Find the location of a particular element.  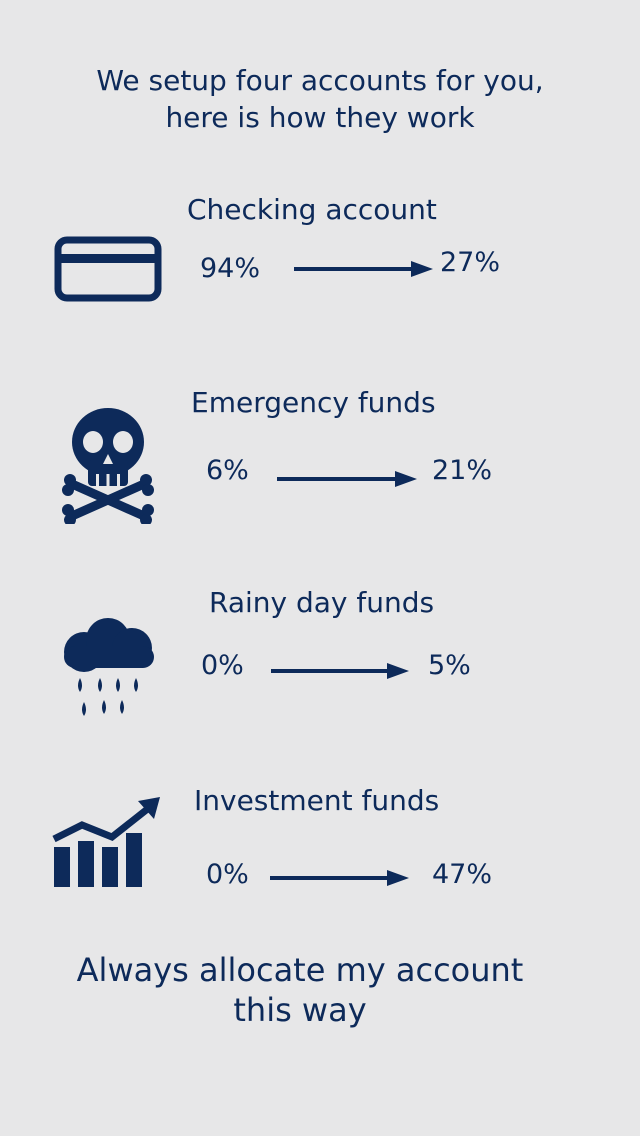

intro-line-2: here is how they work is located at coordinates (320, 117).